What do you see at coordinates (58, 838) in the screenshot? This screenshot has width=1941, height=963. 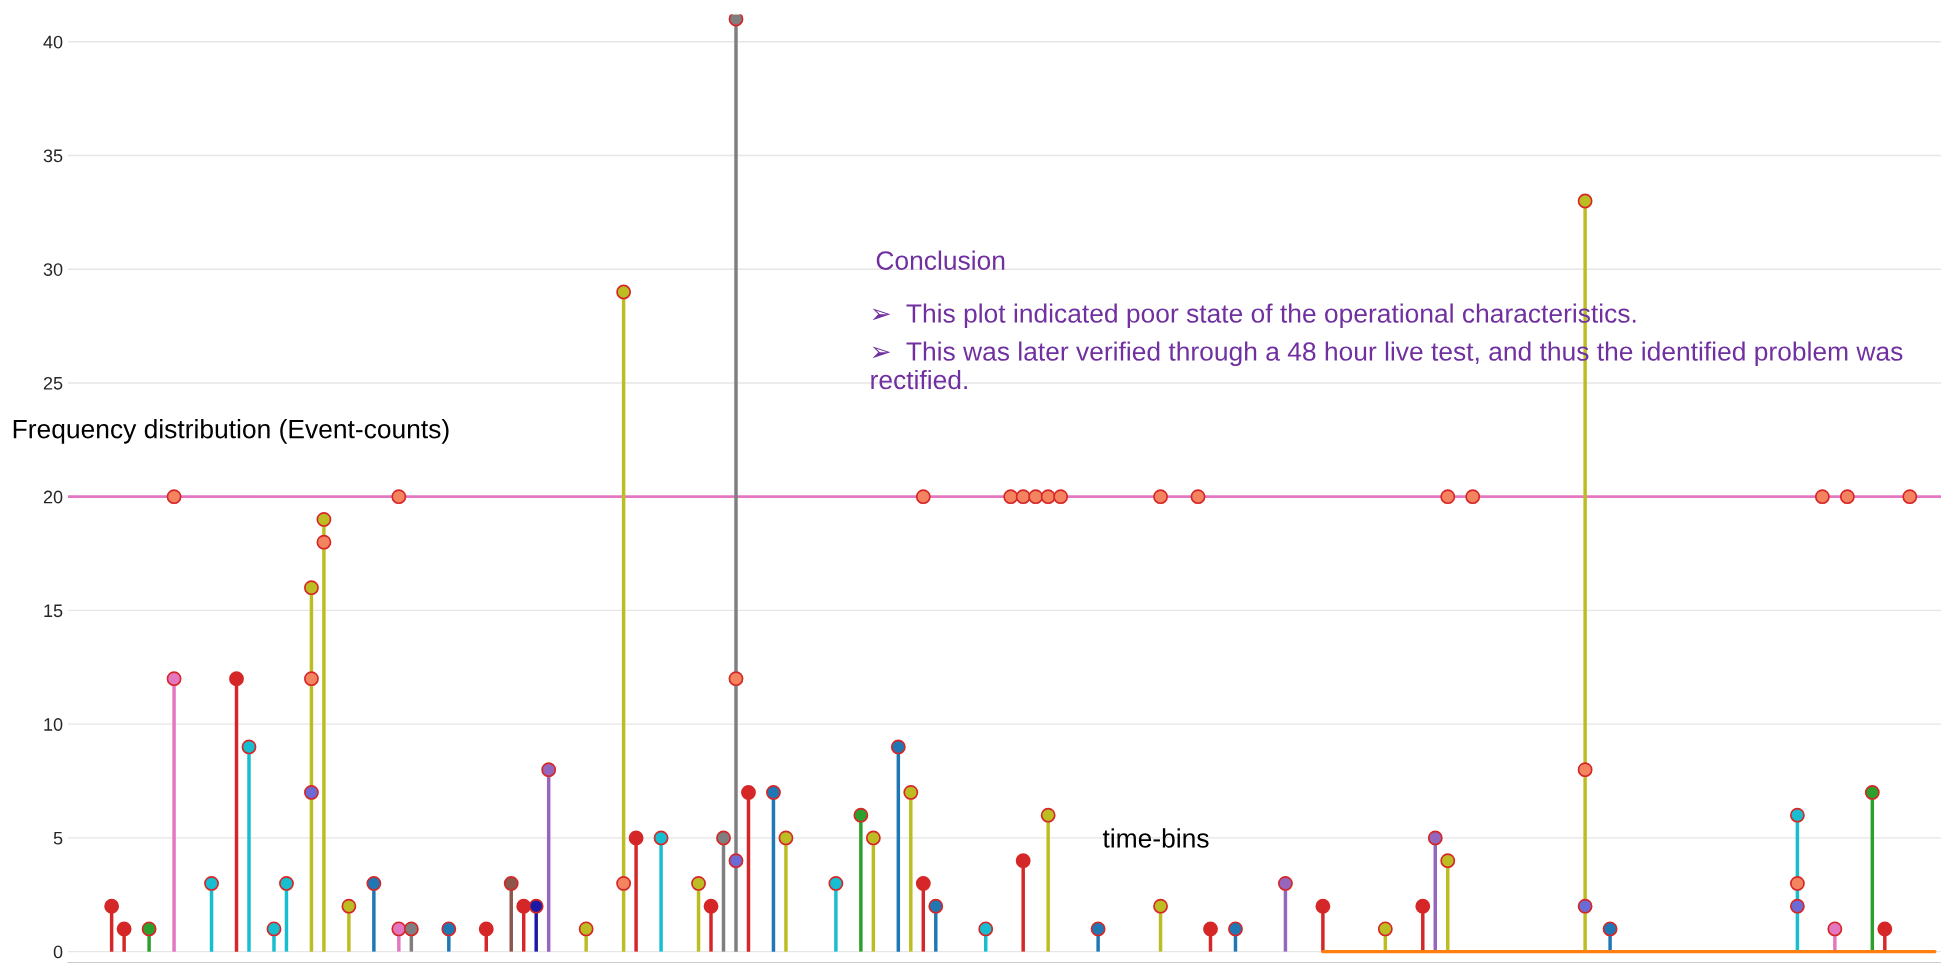 I see `y-tick-label: 5` at bounding box center [58, 838].